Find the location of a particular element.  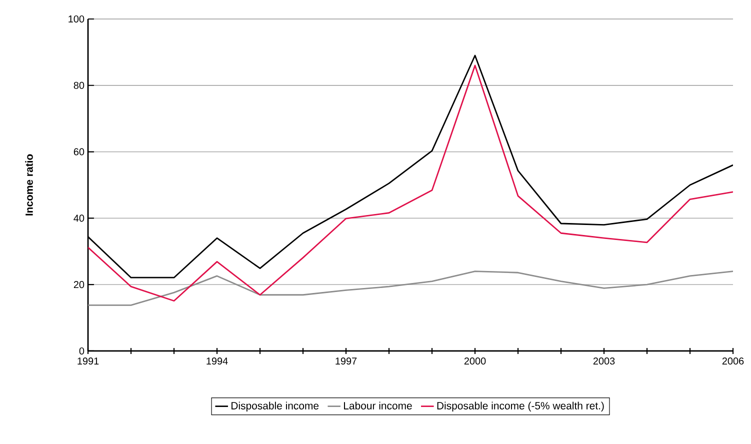

y-tick-label: 60 is located at coordinates (79, 152).